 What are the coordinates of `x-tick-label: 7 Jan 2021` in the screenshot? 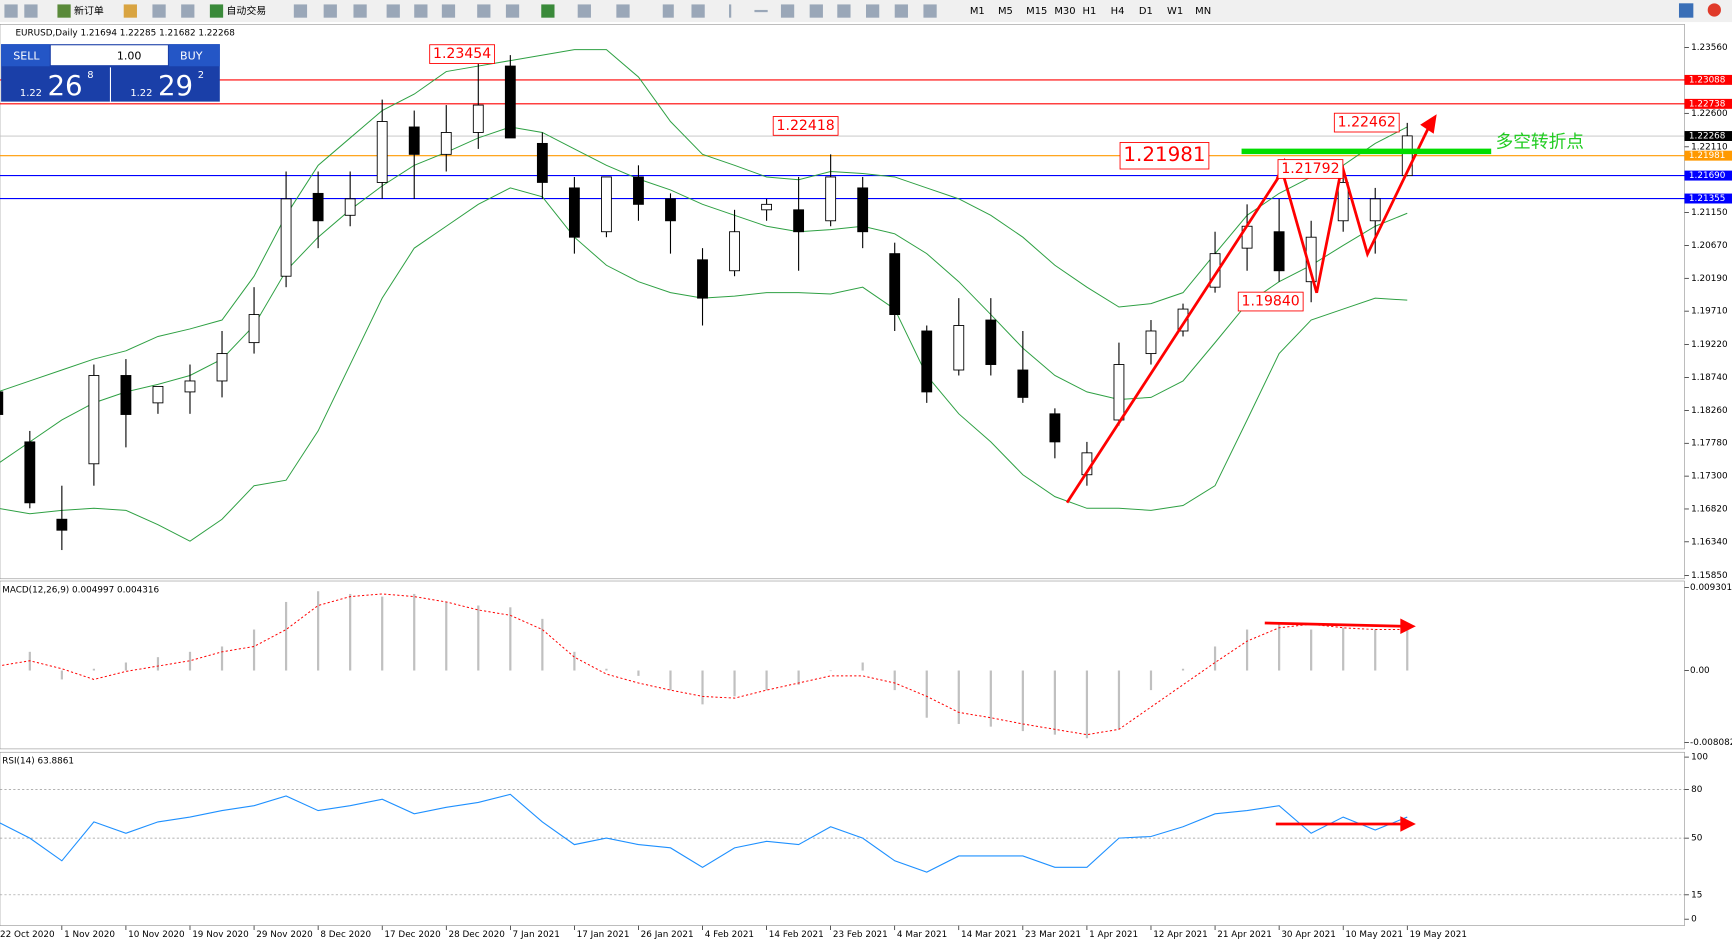 It's located at (536, 935).